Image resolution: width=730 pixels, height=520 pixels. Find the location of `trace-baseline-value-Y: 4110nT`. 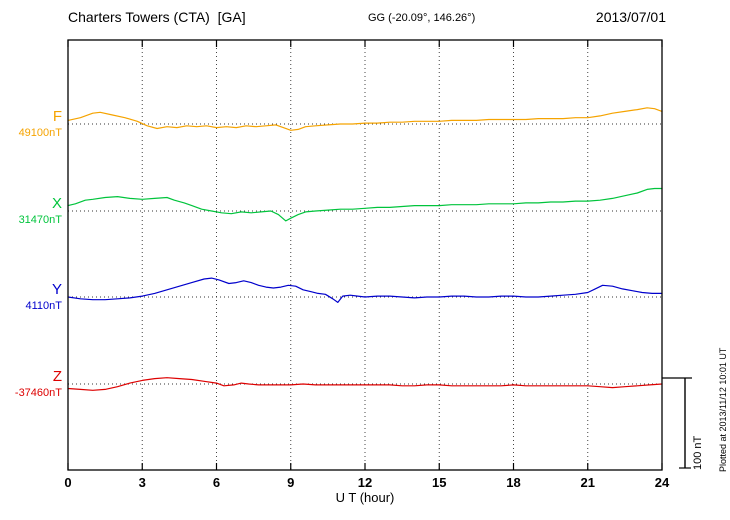

trace-baseline-value-Y: 4110nT is located at coordinates (44, 306).